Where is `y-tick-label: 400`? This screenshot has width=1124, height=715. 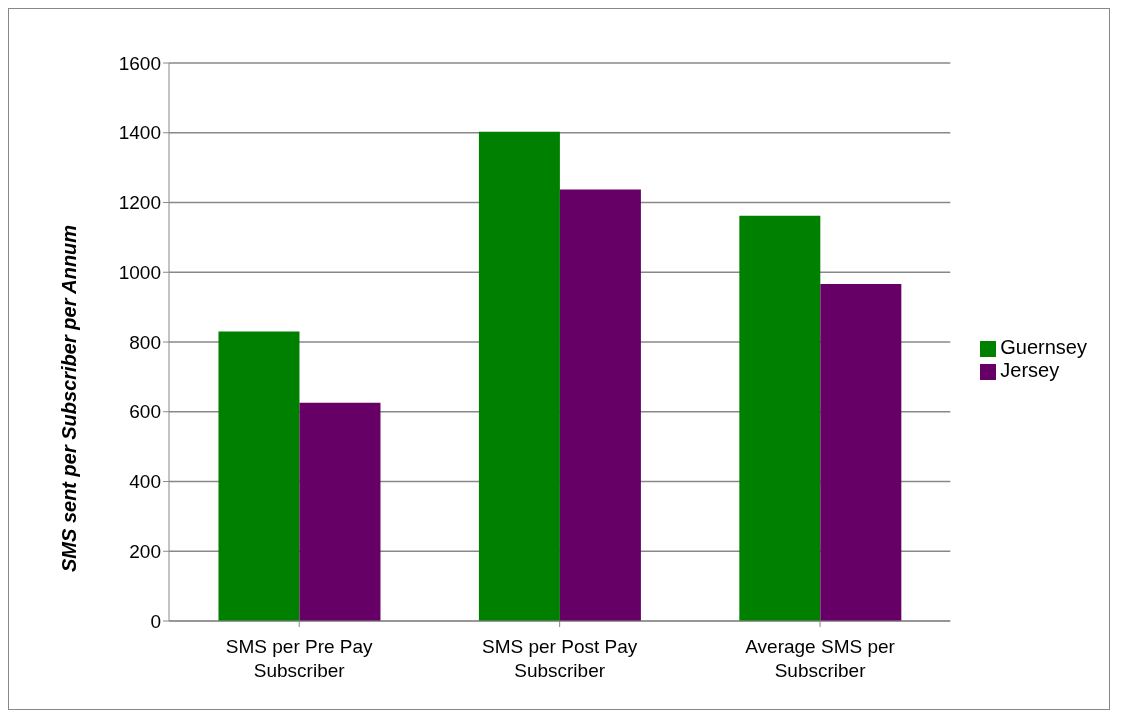 y-tick-label: 400 is located at coordinates (145, 482).